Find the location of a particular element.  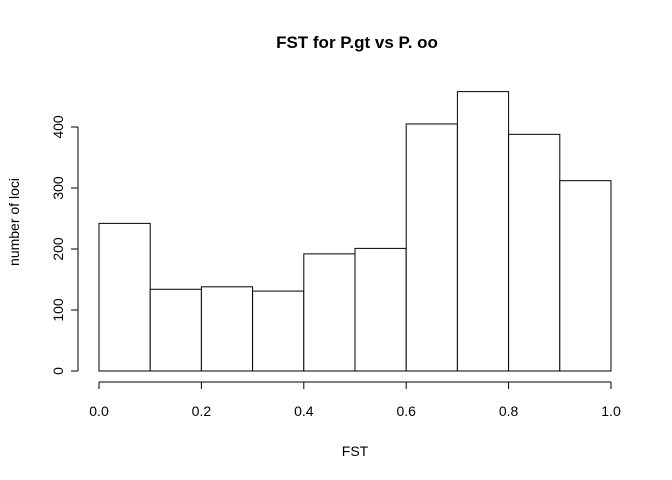

y-tick-label: 200 is located at coordinates (58, 249).